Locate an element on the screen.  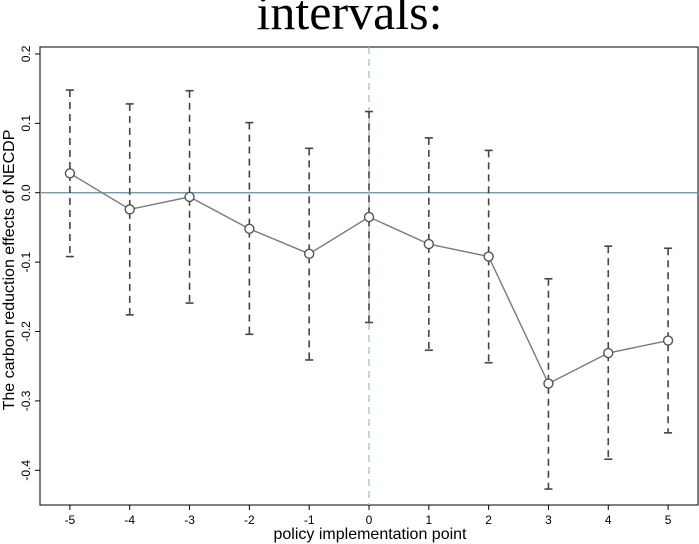
x-tick-label: 3 is located at coordinates (548, 520).